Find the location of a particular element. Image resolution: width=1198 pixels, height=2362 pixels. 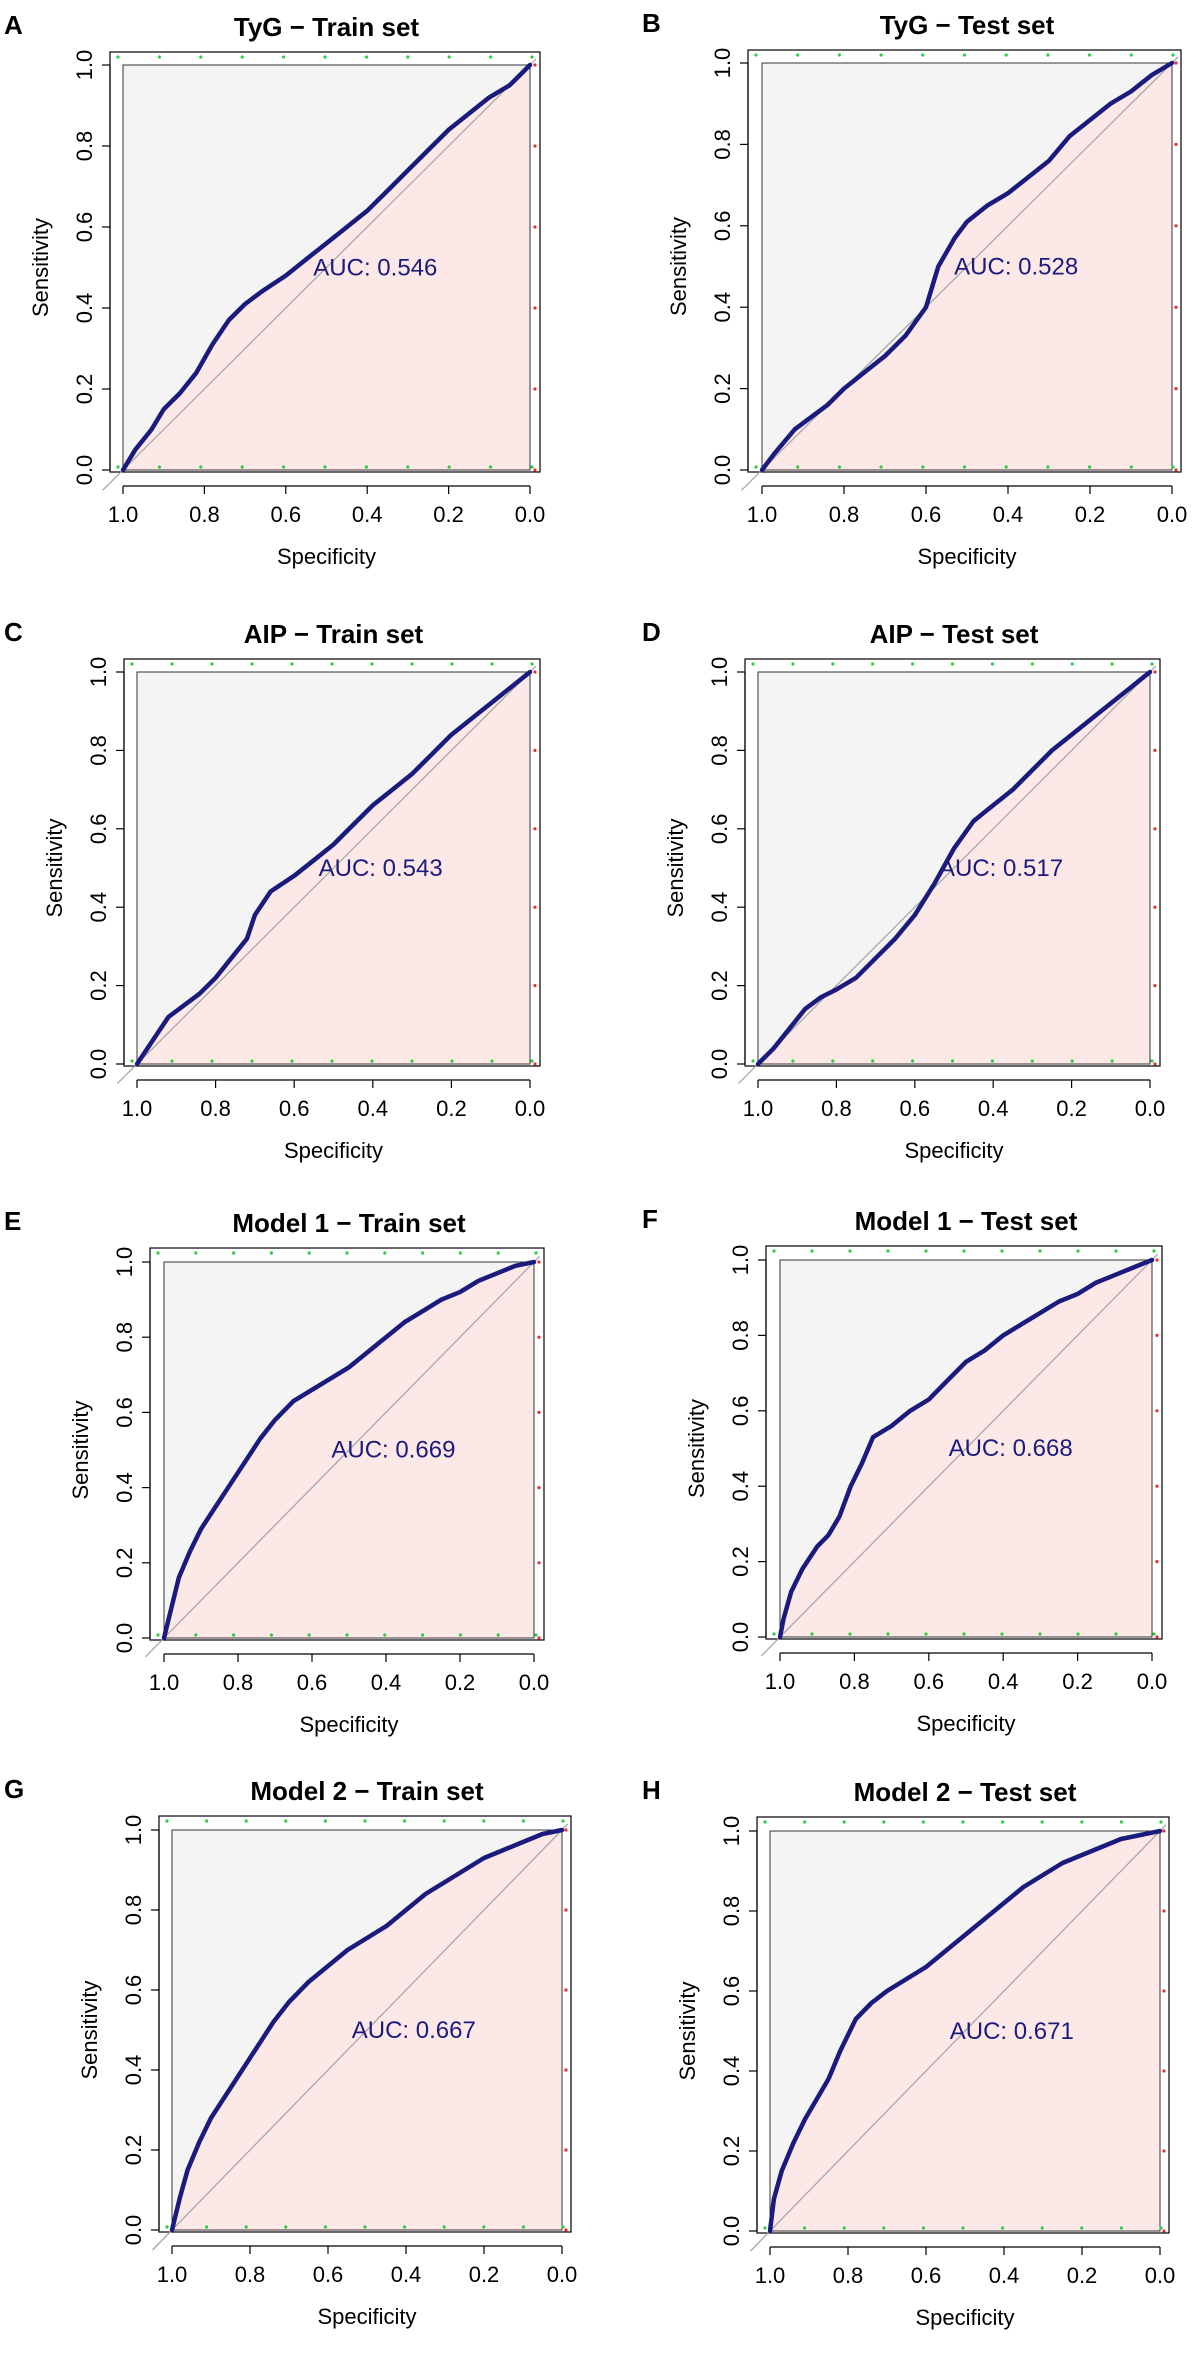

unit-square-box is located at coordinates (367, 2030).